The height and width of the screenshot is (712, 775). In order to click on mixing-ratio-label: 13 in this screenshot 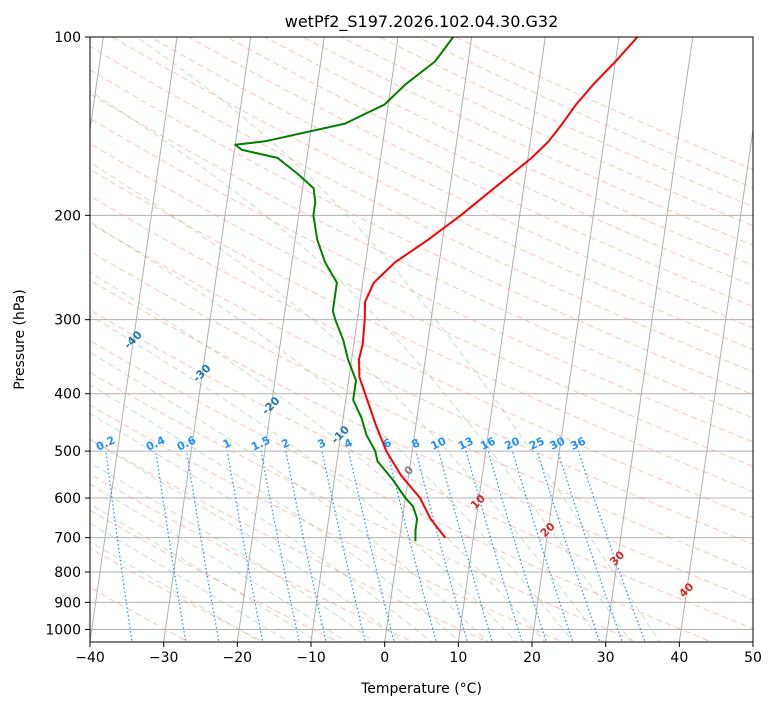, I will do `click(465, 444)`.